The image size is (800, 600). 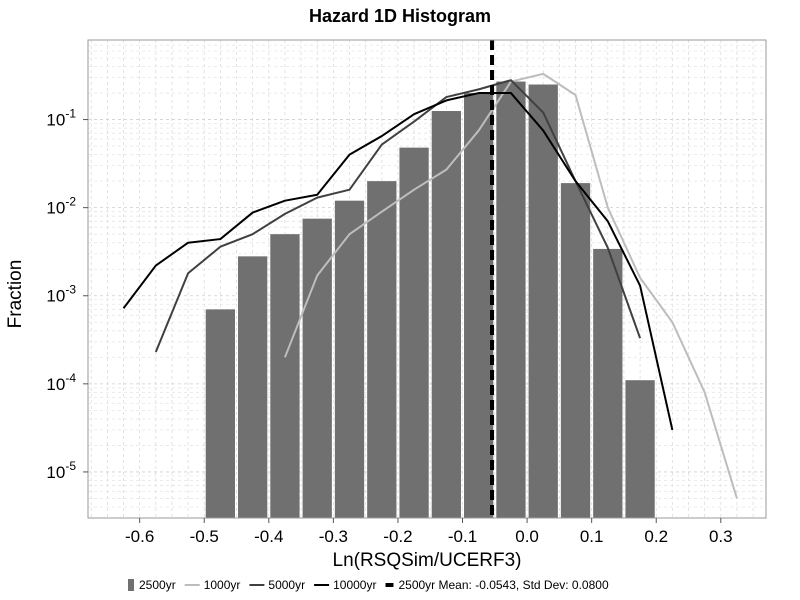 What do you see at coordinates (70, 378) in the screenshot?
I see `y-tick-exponent: -4` at bounding box center [70, 378].